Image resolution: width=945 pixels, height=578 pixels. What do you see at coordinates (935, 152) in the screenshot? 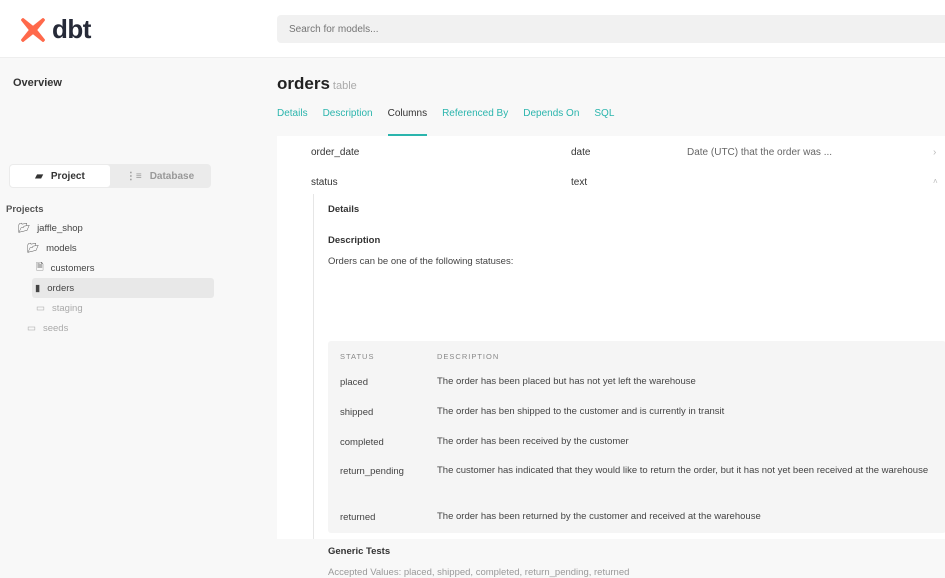
I see `chevron-right-icon: ›` at bounding box center [935, 152].